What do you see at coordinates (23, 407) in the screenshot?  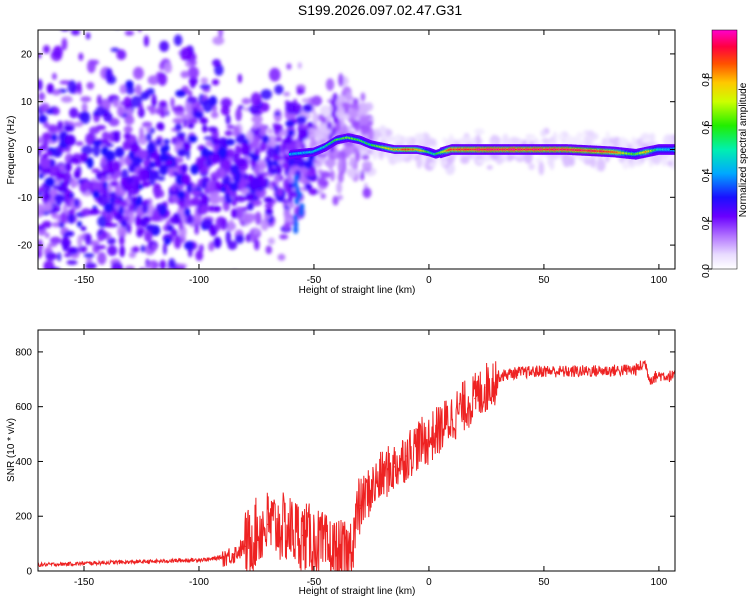 I see `y-tick-label: 600` at bounding box center [23, 407].